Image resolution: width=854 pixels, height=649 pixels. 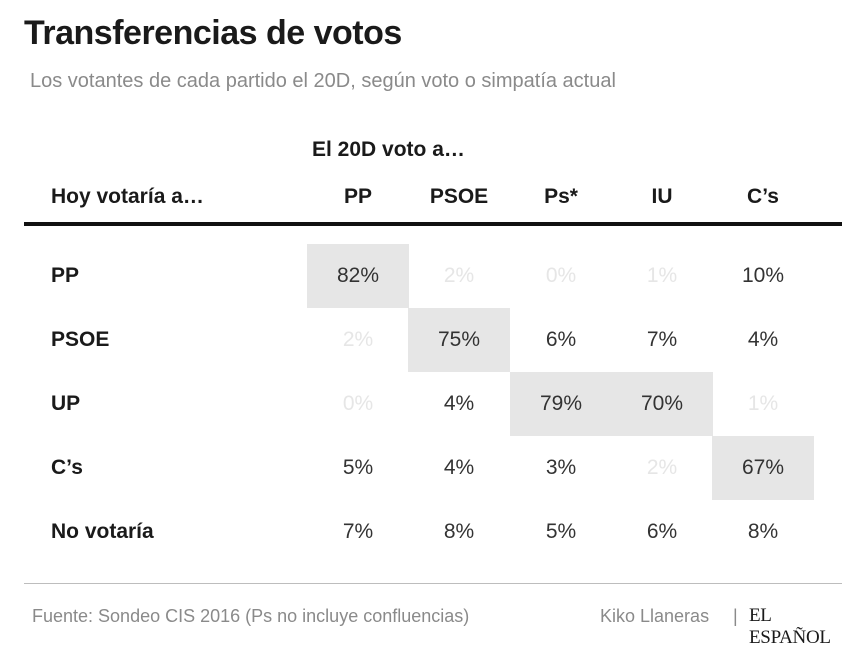 What do you see at coordinates (213, 33) in the screenshot?
I see `chart-title: Transferencias de votos` at bounding box center [213, 33].